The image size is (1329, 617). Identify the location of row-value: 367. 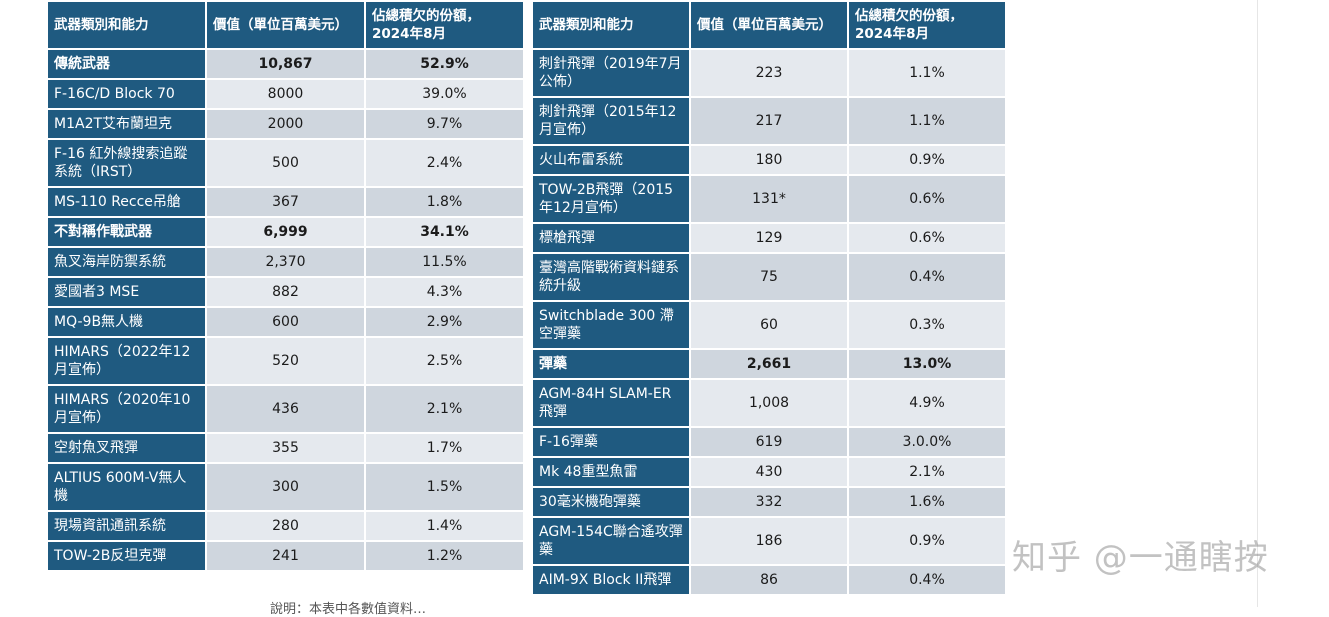
(286, 202).